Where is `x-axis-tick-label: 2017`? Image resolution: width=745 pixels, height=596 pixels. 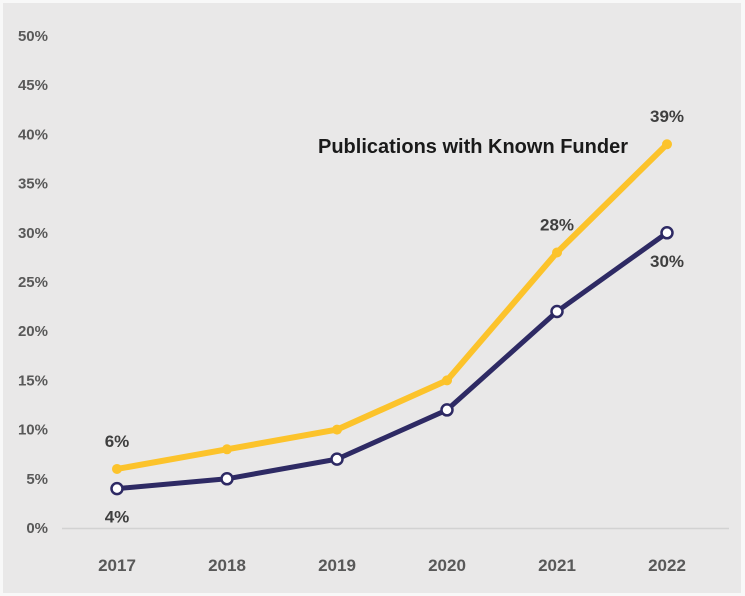 x-axis-tick-label: 2017 is located at coordinates (117, 565).